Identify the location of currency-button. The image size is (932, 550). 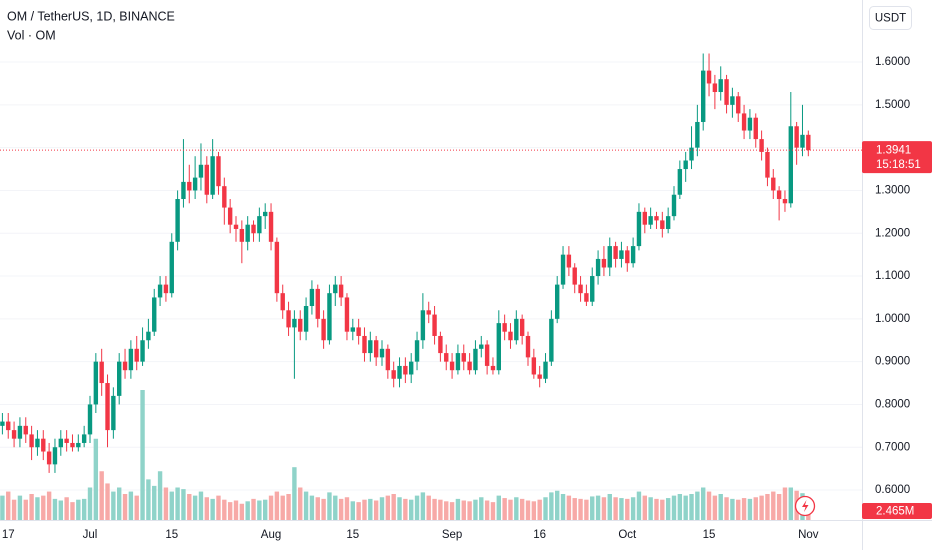
(890, 18).